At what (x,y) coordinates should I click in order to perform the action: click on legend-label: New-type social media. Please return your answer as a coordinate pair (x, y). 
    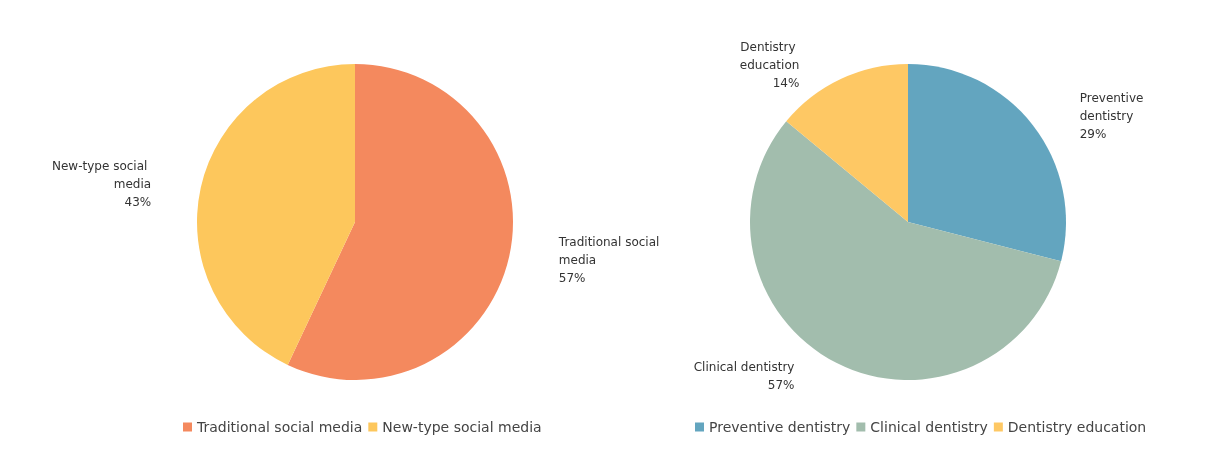
    Looking at the image, I should click on (462, 427).